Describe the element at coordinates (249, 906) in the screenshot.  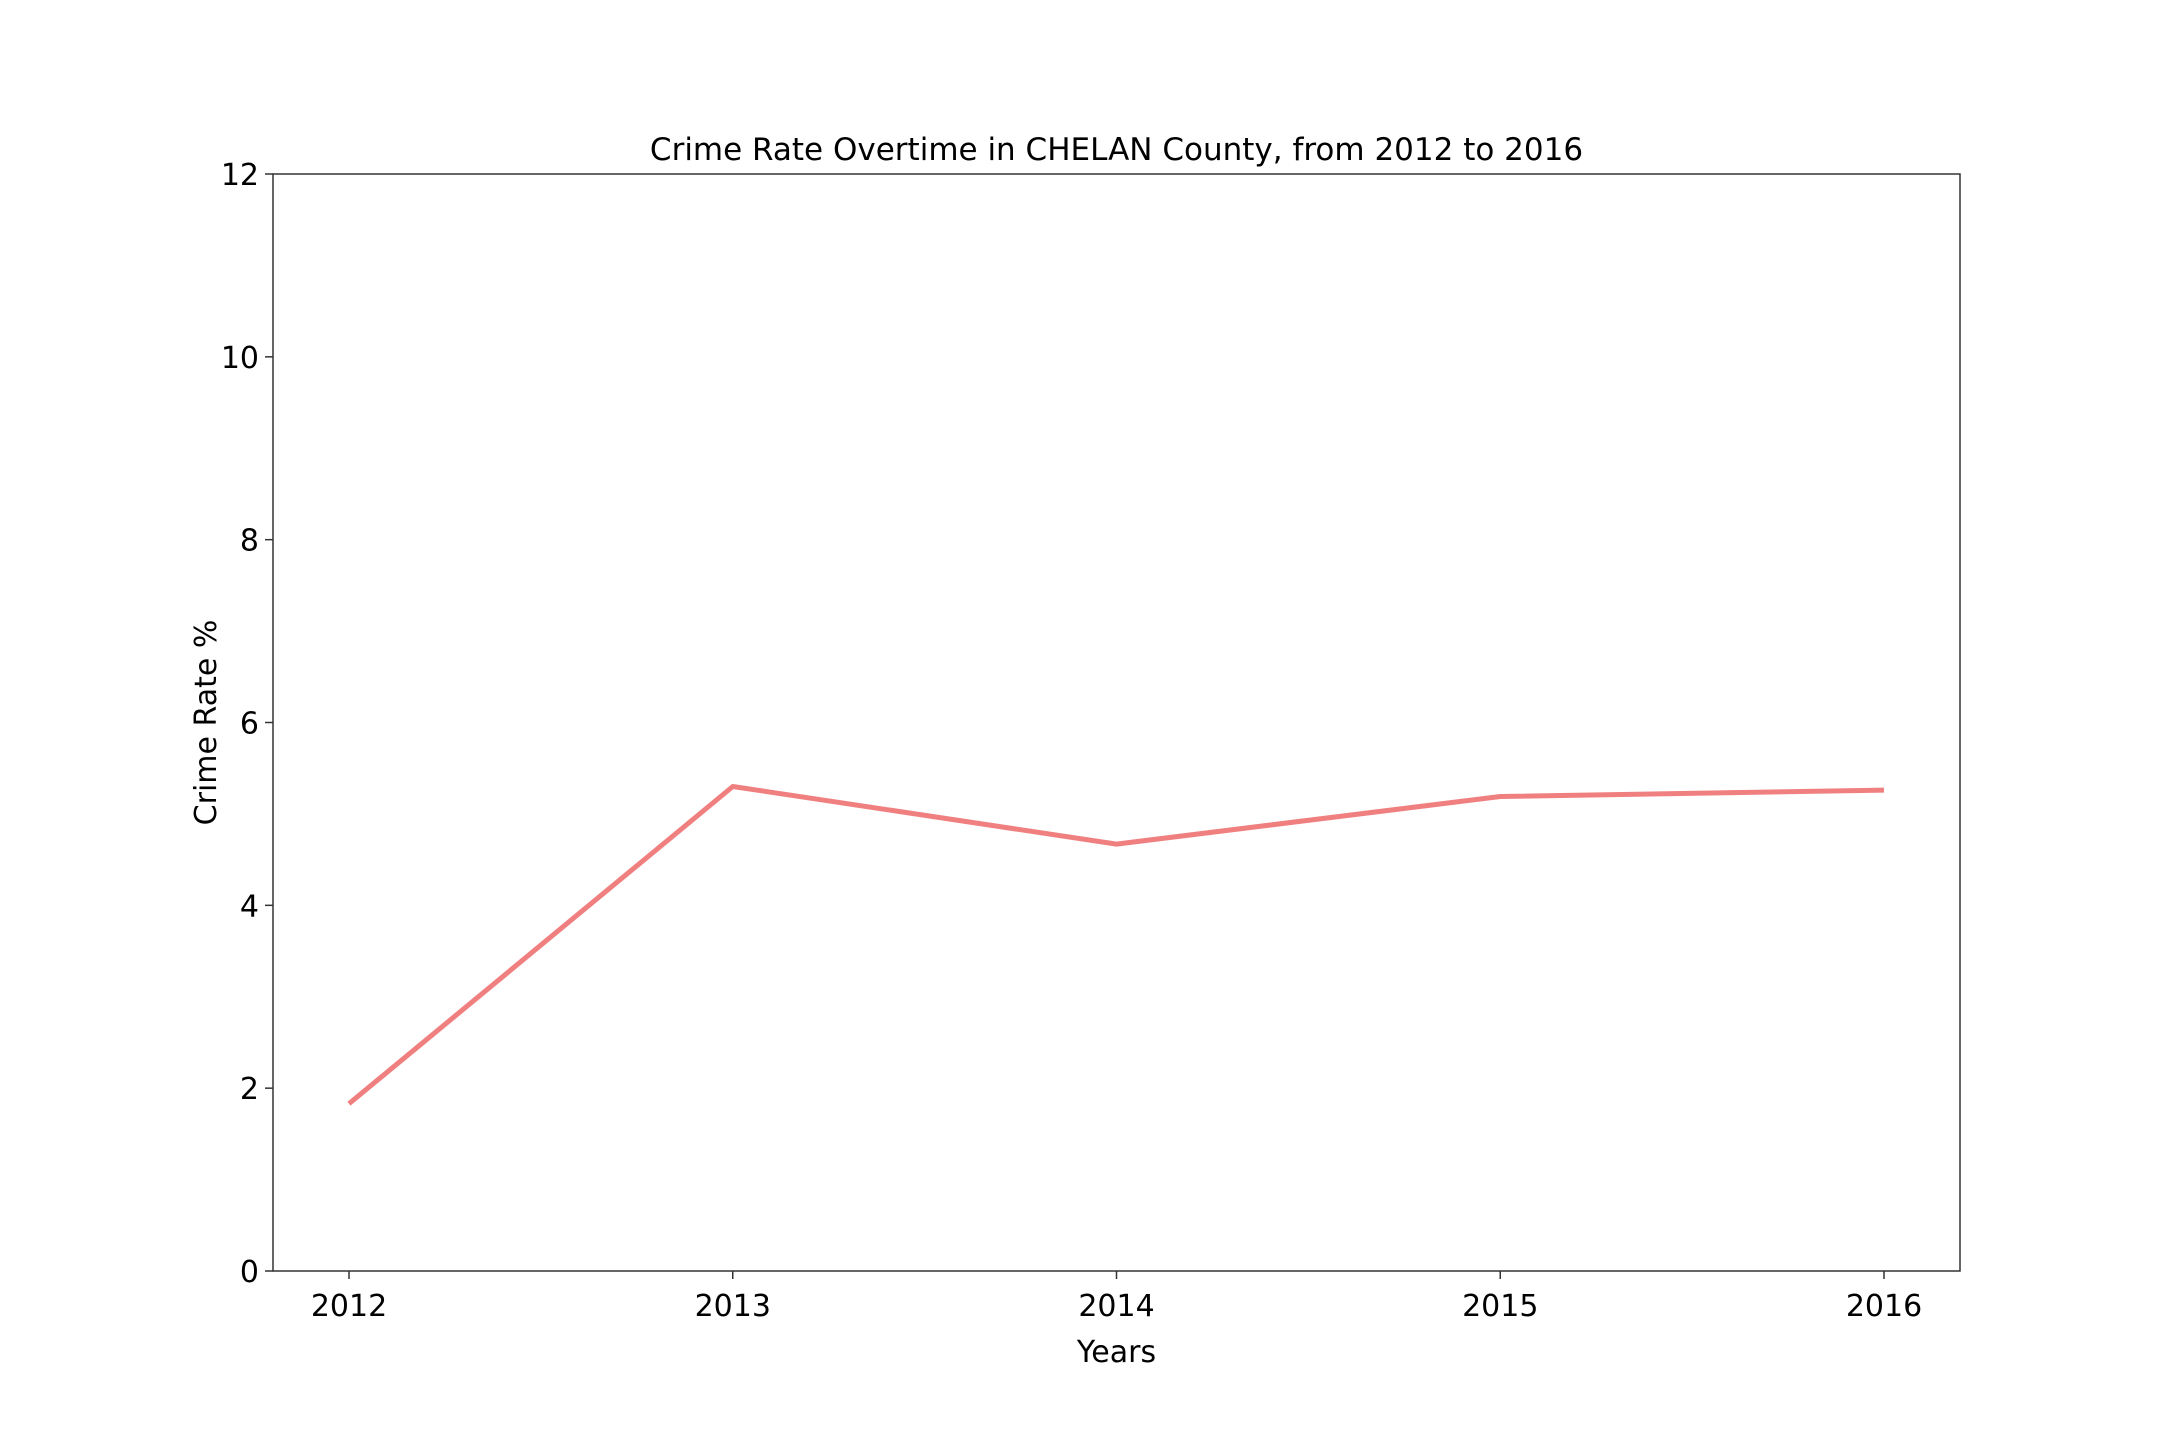
I see `y-tick-label-4: 4` at that location.